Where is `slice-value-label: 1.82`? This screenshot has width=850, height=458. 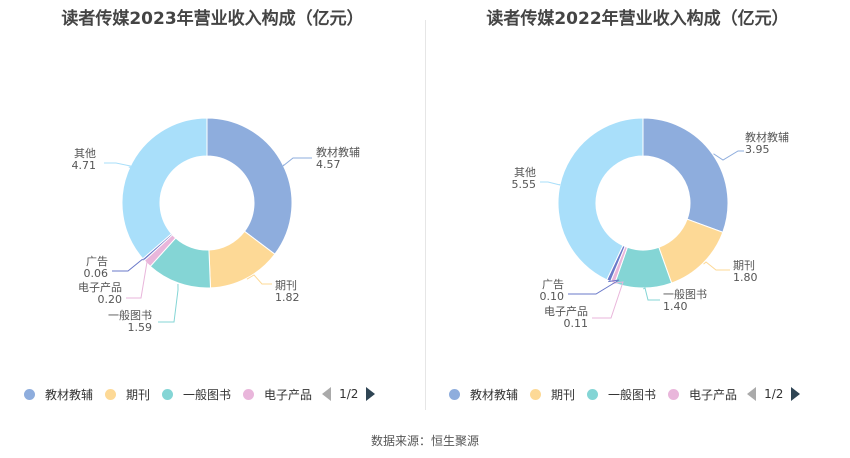
slice-value-label: 1.82 is located at coordinates (287, 297).